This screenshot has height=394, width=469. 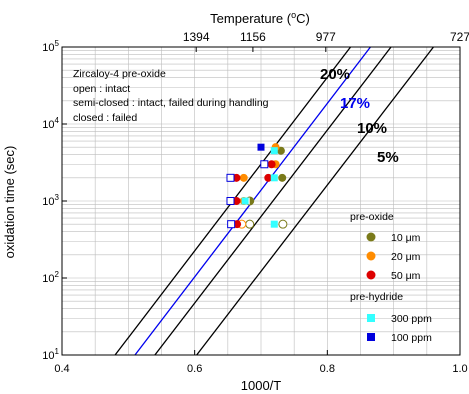 What do you see at coordinates (105, 118) in the screenshot?
I see `annotation-line: closed : failed` at bounding box center [105, 118].